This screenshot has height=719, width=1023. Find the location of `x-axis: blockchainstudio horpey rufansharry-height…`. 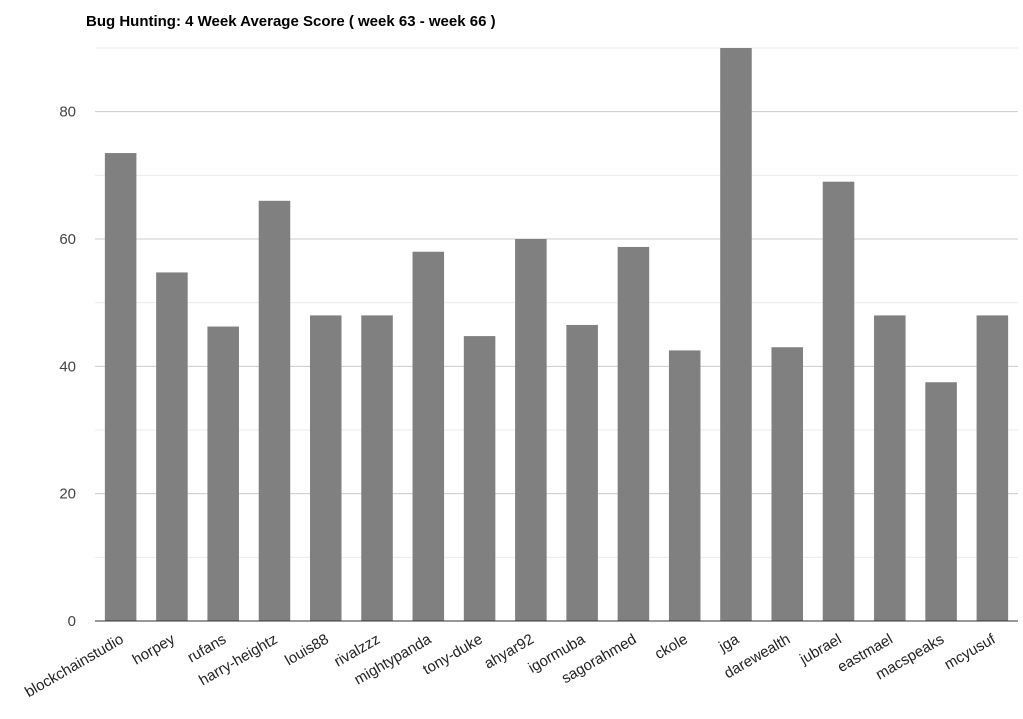

x-axis: blockchainstudio horpey rufansharry-height… is located at coordinates (520, 660).